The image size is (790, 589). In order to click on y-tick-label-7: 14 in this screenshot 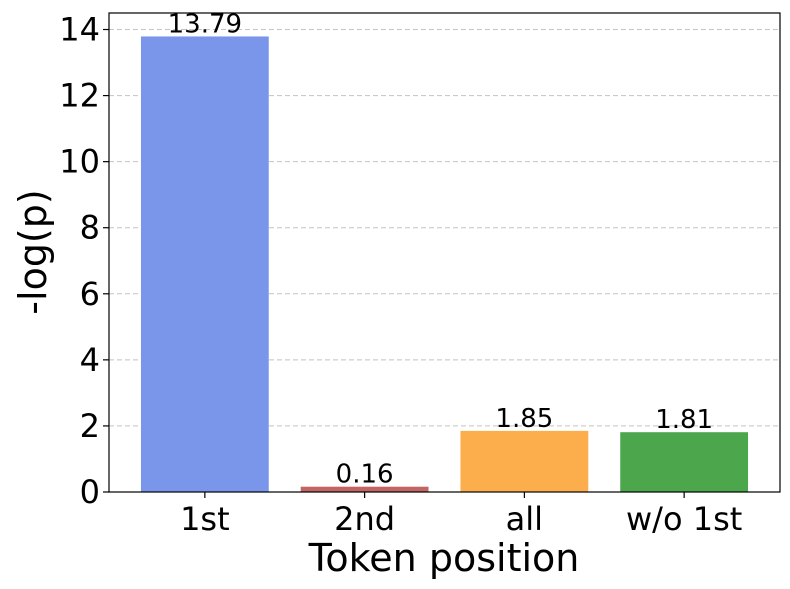, I will do `click(79, 30)`.